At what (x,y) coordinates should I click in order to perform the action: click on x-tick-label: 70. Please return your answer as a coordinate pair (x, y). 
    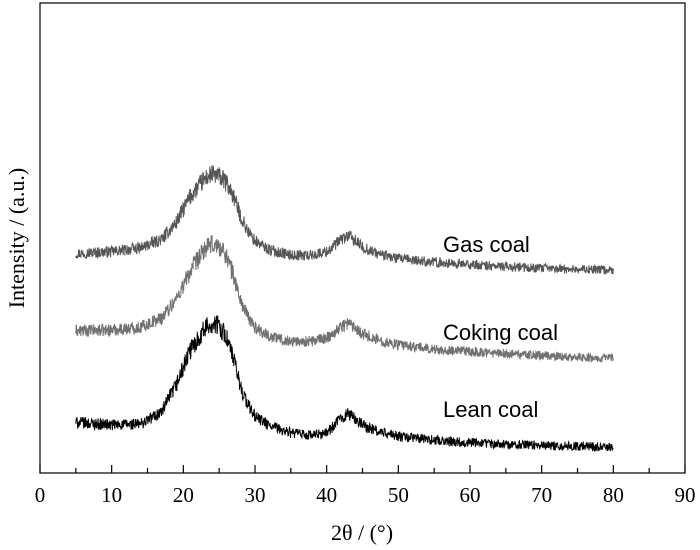
    Looking at the image, I should click on (541, 495).